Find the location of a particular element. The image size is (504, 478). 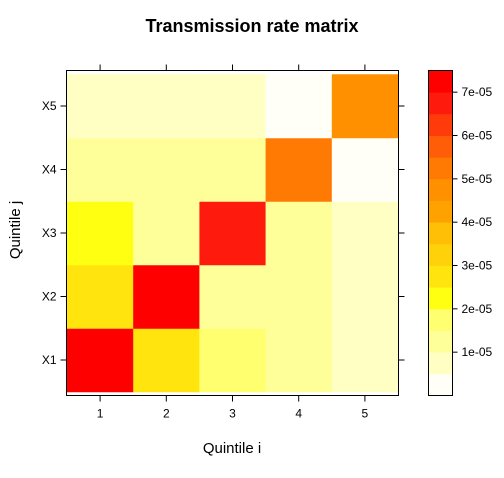

colorbar-tick-label: 7e-05 is located at coordinates (477, 92).